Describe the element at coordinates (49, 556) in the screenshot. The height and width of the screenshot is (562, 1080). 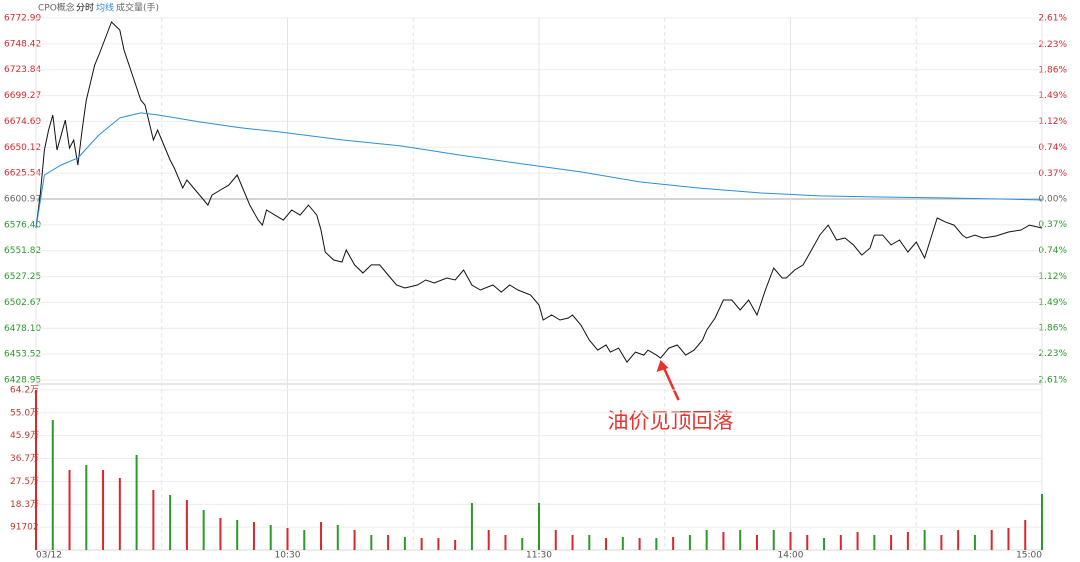
I see `x-tick-label: 03/12` at that location.